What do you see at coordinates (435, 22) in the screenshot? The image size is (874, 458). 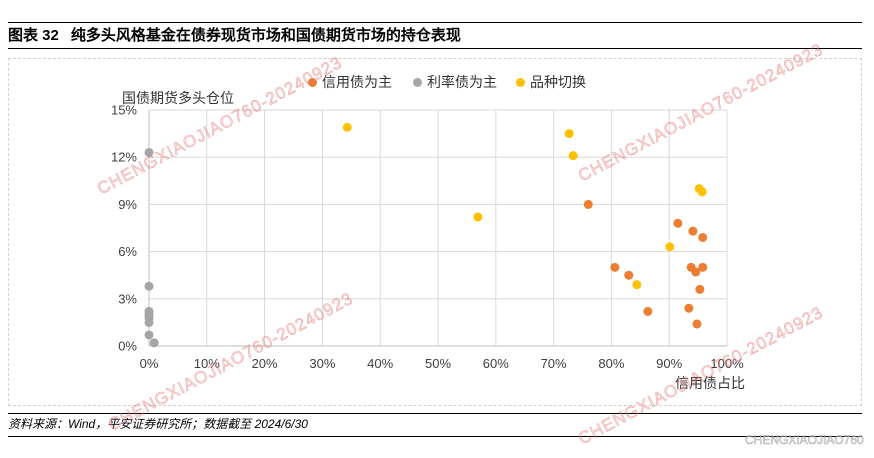 I see `header-top-rule` at bounding box center [435, 22].